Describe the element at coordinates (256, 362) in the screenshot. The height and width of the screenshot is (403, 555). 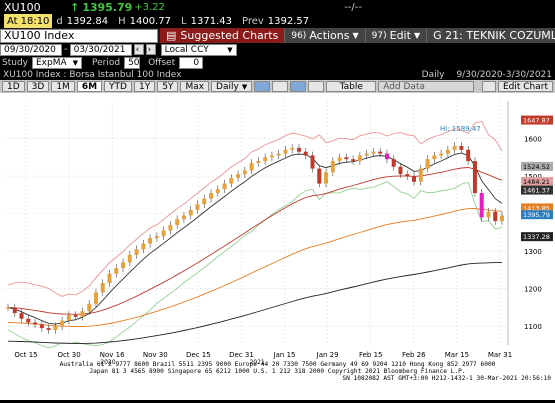
I see `year-label: 2021` at that location.